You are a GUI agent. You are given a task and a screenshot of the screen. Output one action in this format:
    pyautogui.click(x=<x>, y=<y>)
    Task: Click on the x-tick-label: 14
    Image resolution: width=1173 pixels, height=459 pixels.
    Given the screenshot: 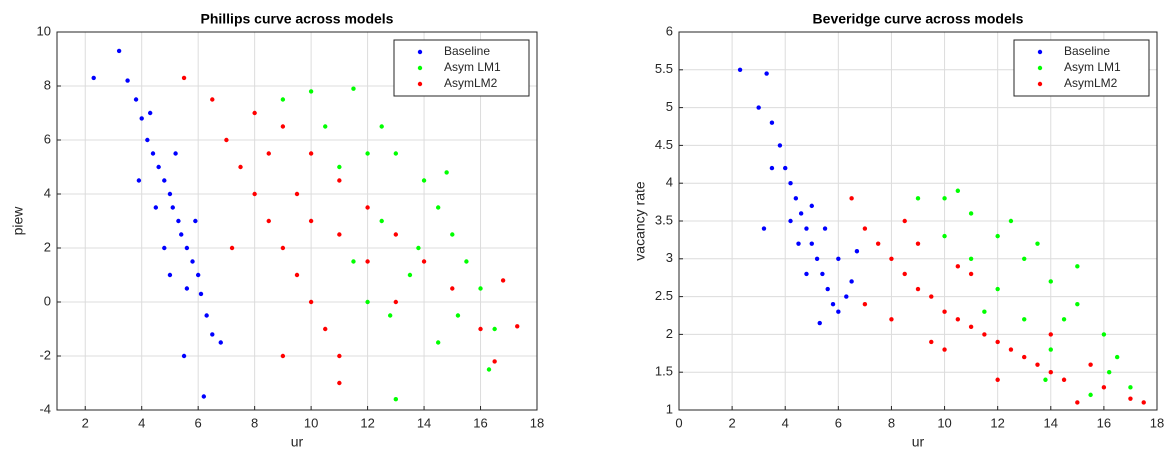 What is the action you would take?
    pyautogui.click(x=424, y=422)
    